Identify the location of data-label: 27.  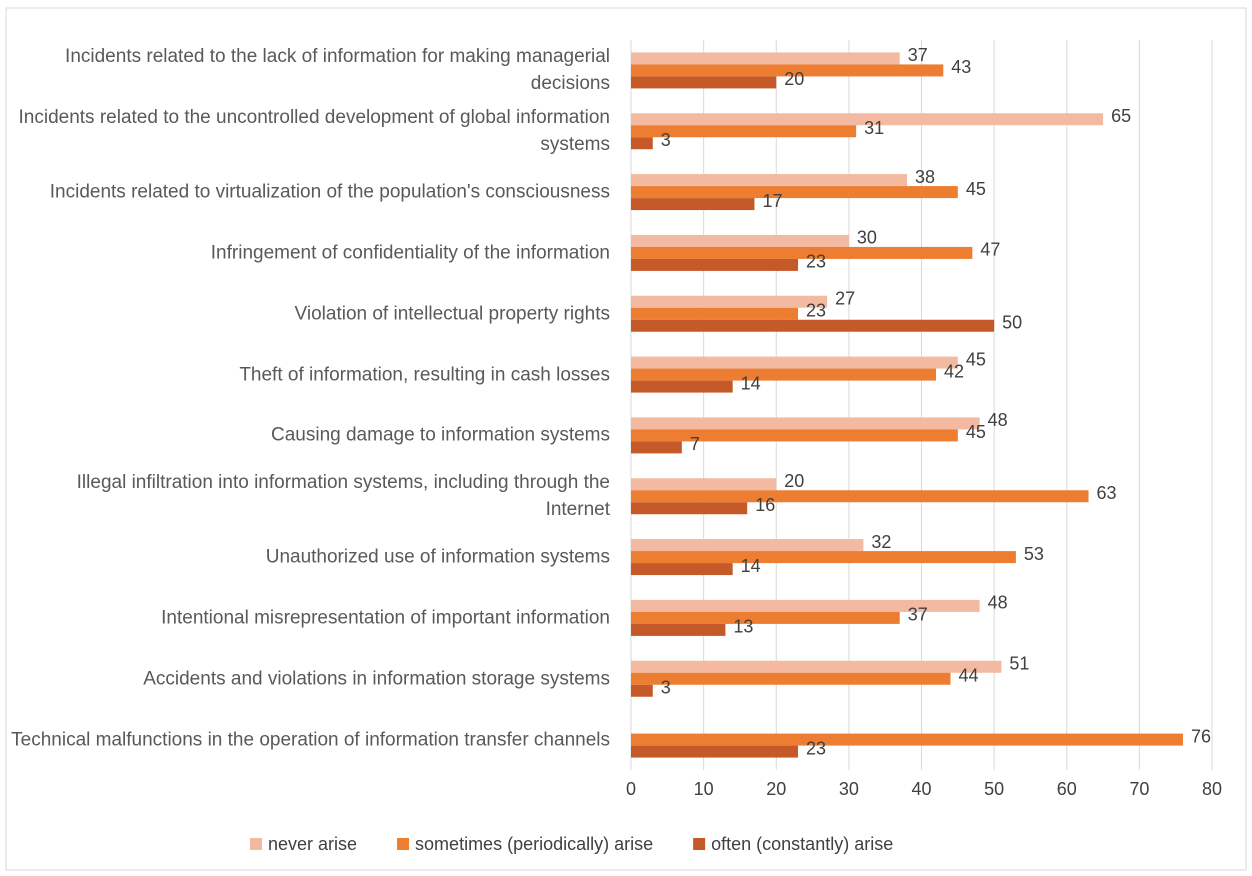
(845, 299).